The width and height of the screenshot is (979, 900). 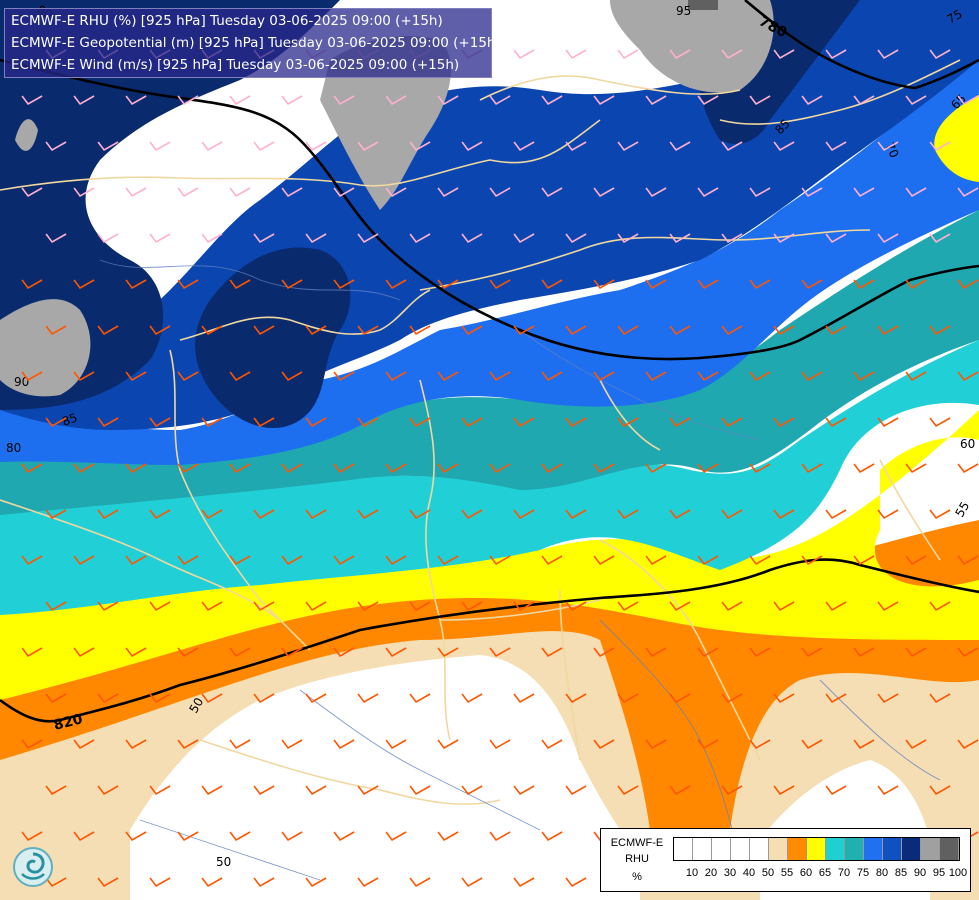 I want to click on legend-model: ECMWF-E, so click(x=637, y=843).